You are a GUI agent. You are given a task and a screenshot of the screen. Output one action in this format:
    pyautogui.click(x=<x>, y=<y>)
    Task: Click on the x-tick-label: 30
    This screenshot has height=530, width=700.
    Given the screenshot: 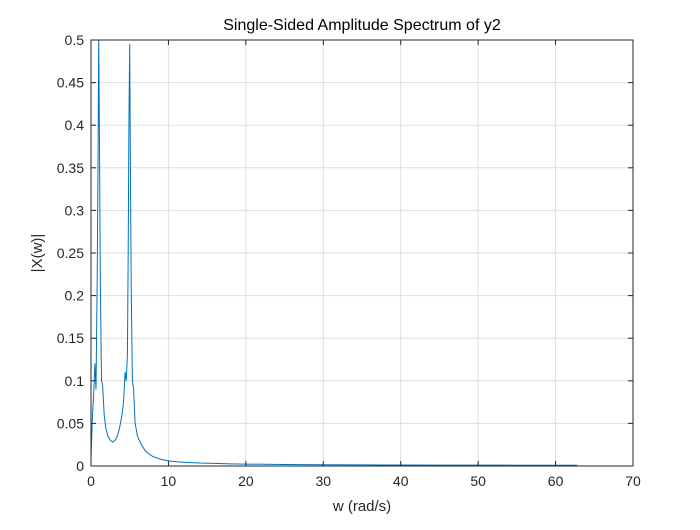 What is the action you would take?
    pyautogui.click(x=323, y=481)
    